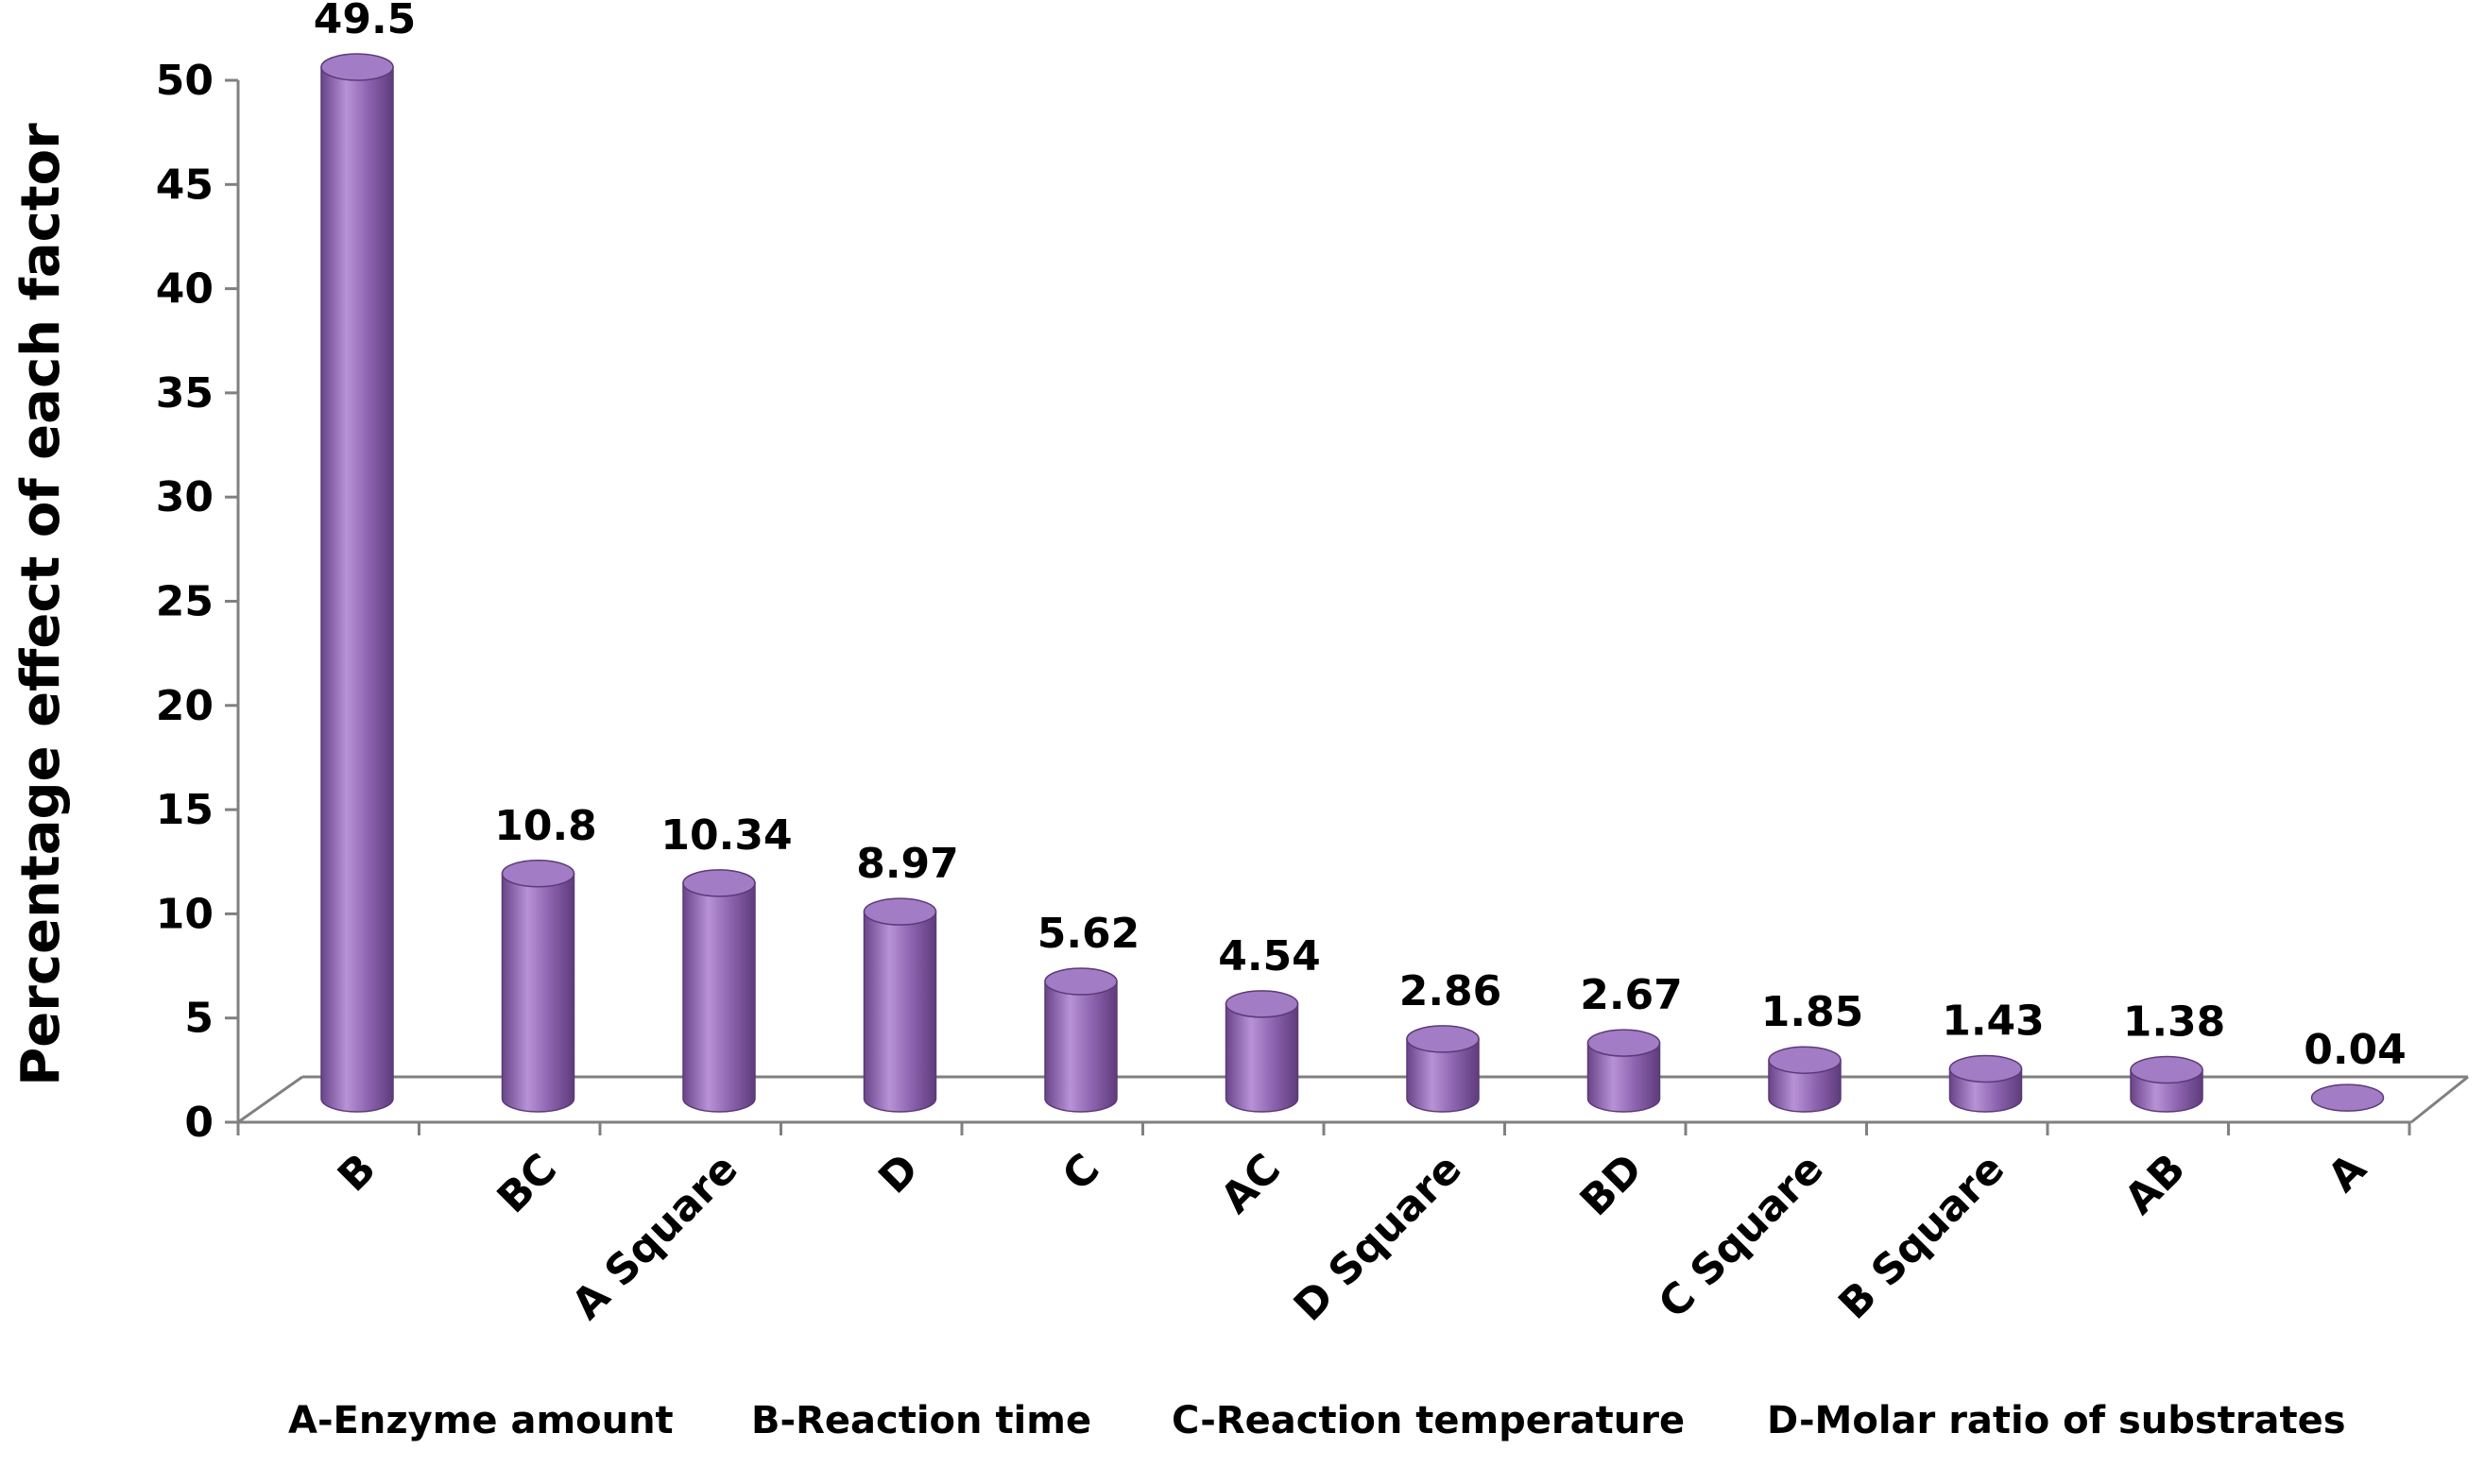 This screenshot has width=2485, height=1484. Describe the element at coordinates (185, 914) in the screenshot. I see `y-tick-label-10: 10` at that location.